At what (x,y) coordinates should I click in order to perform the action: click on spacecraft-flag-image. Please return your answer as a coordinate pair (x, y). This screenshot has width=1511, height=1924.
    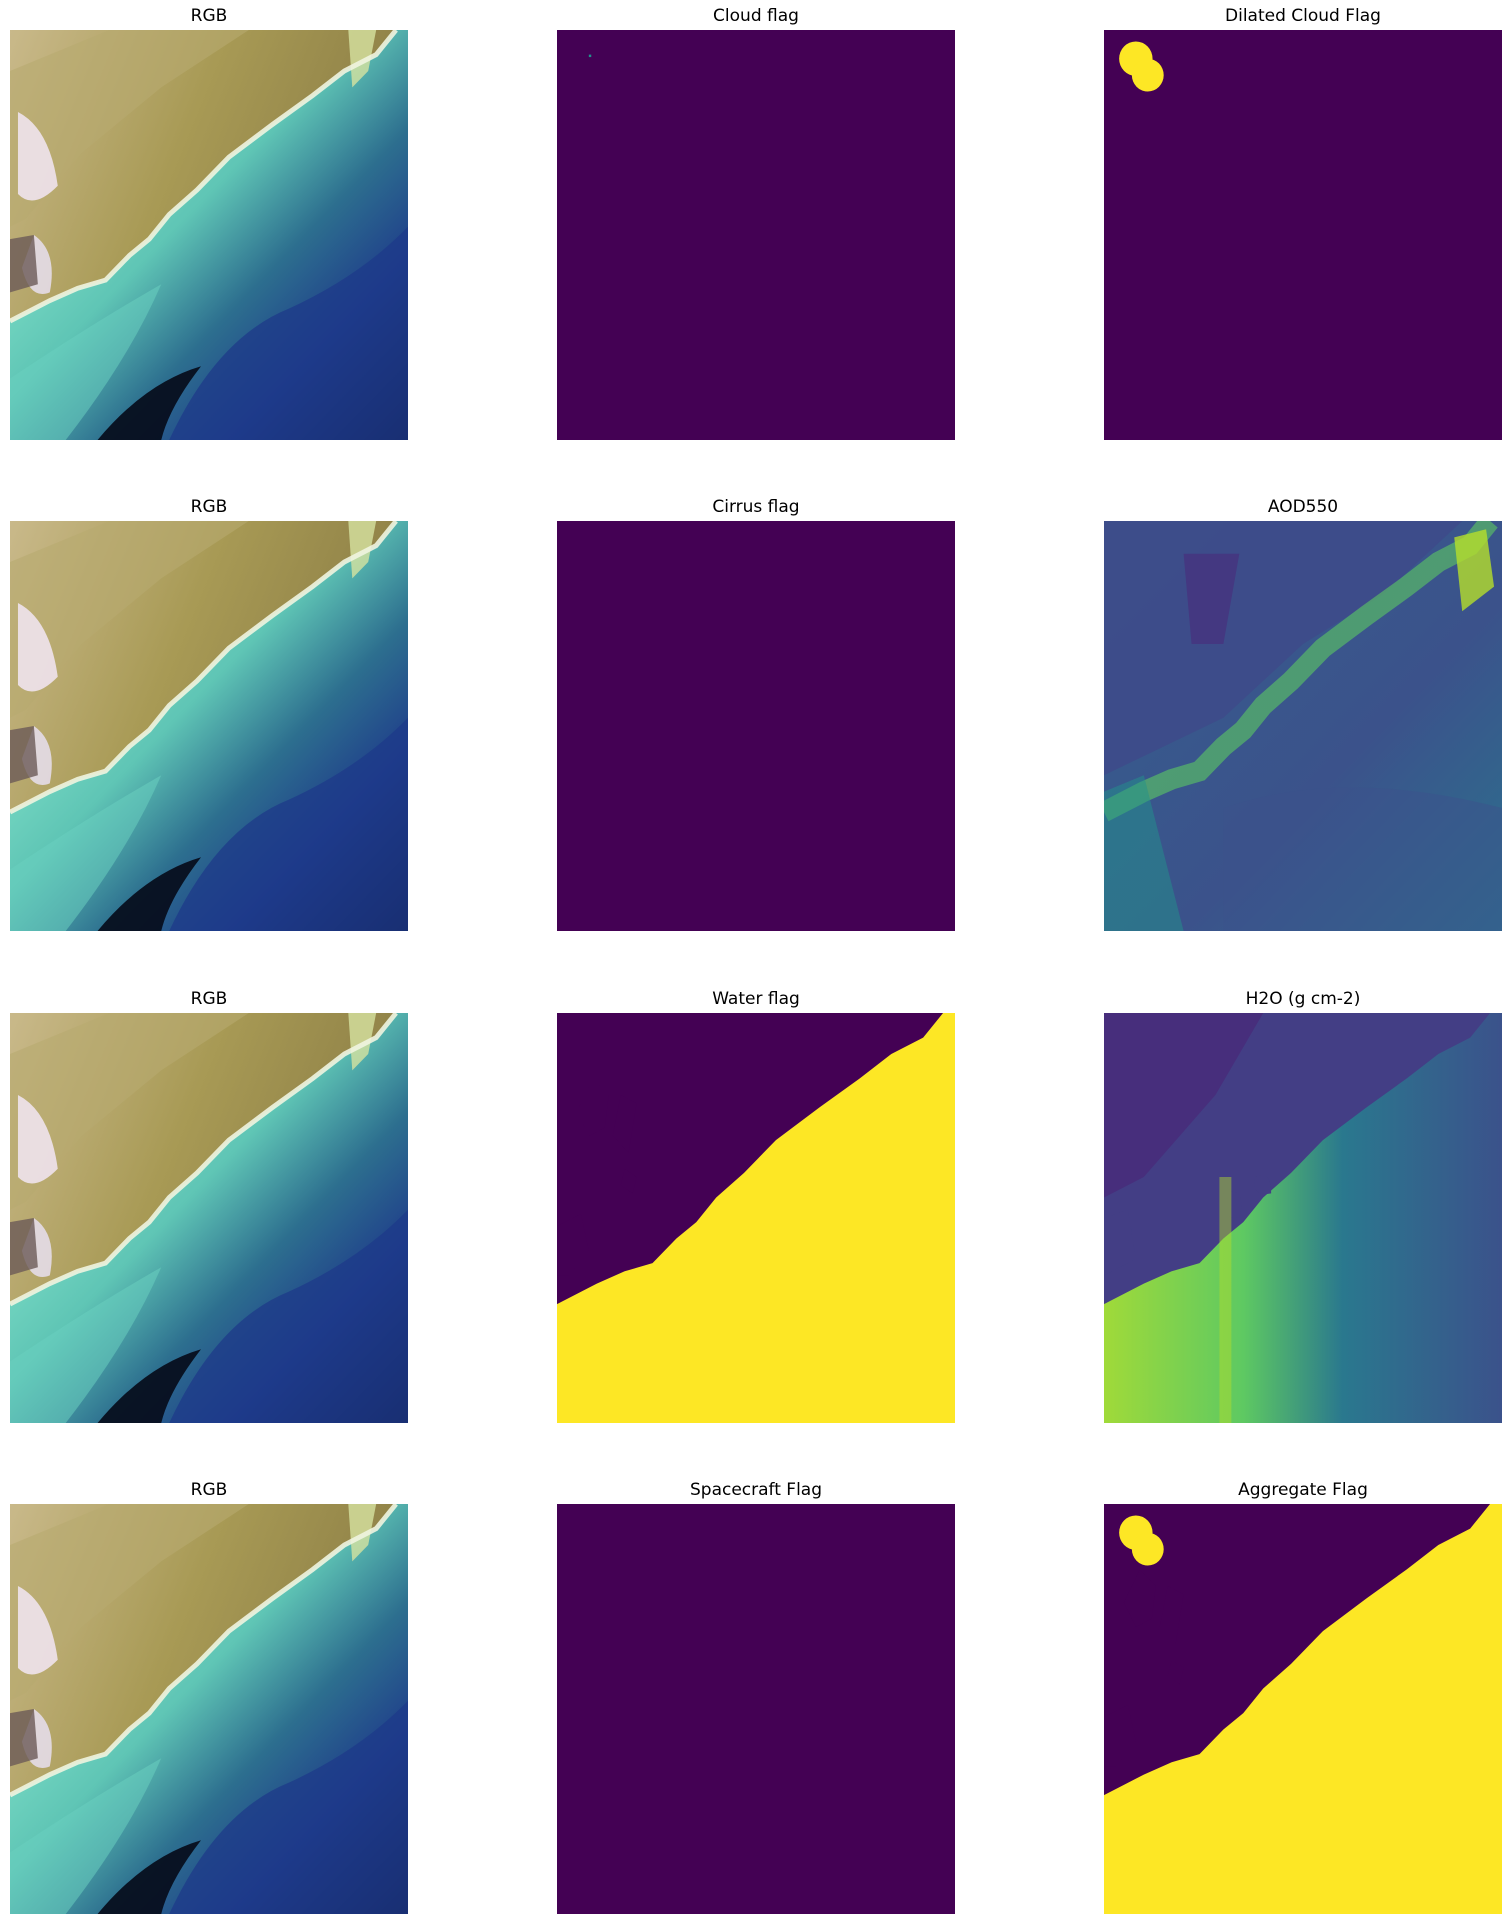
    Looking at the image, I should click on (756, 1709).